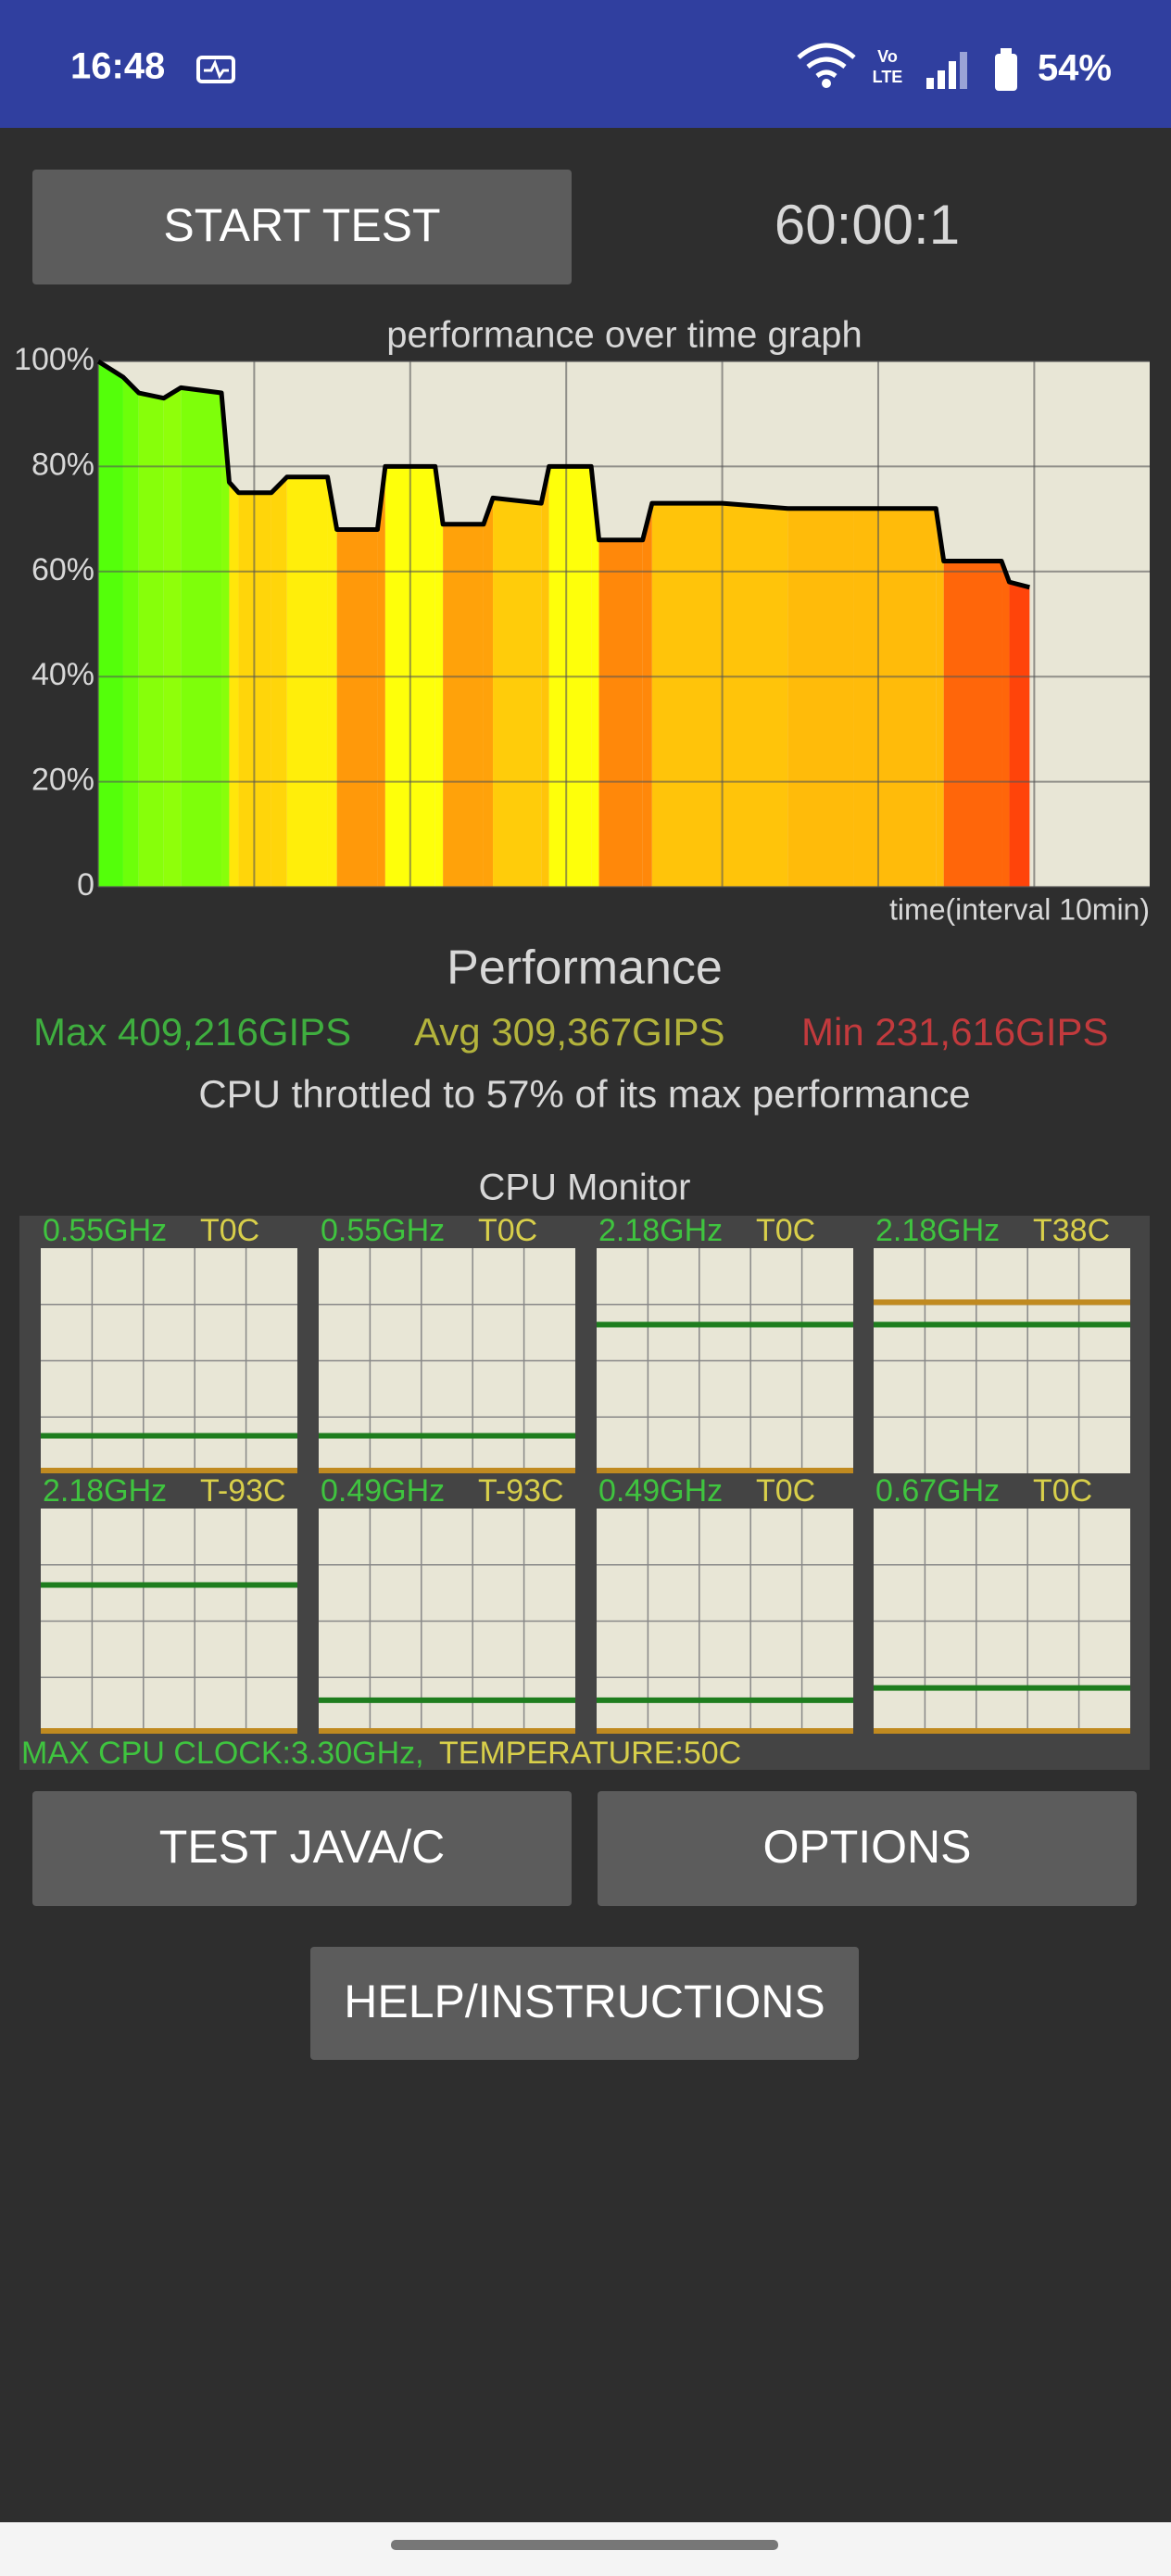  Describe the element at coordinates (827, 61) in the screenshot. I see `wifi-icon` at that location.